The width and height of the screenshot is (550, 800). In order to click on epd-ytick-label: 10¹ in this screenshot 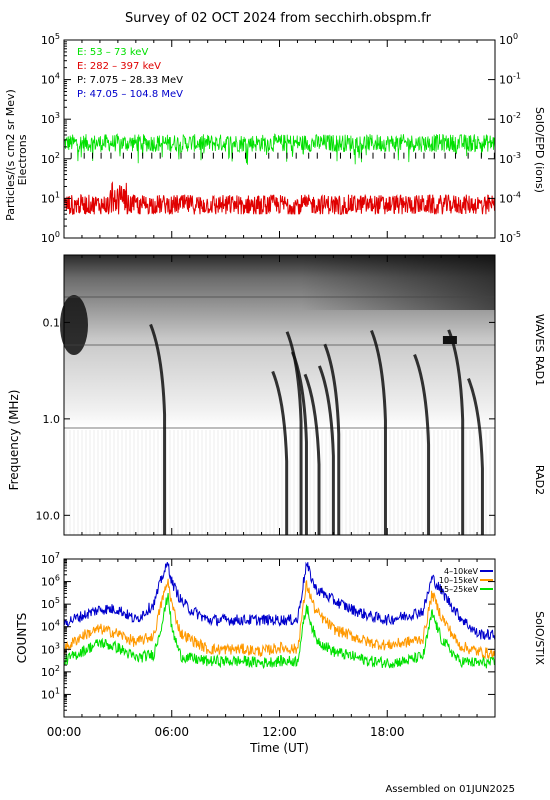, I will do `click(50, 197)`.